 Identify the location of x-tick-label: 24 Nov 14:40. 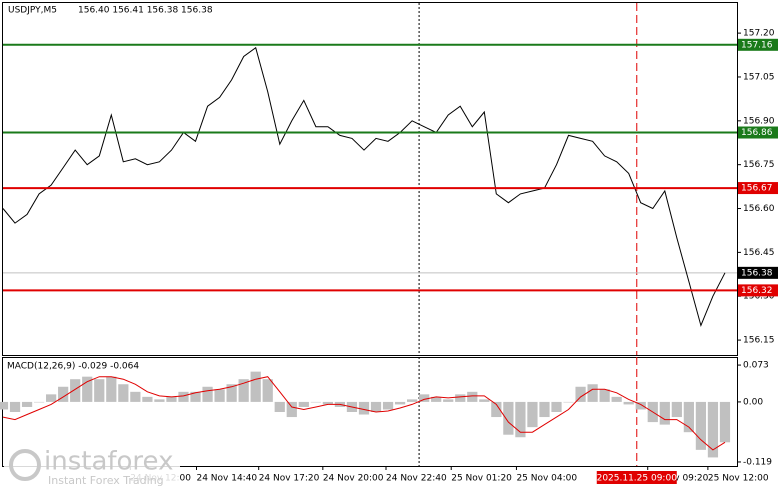
(226, 479).